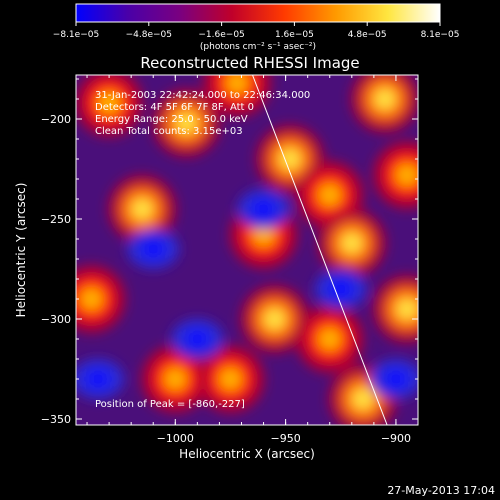 This screenshot has width=500, height=500. What do you see at coordinates (56, 419) in the screenshot?
I see `y-tick-label: −350` at bounding box center [56, 419].